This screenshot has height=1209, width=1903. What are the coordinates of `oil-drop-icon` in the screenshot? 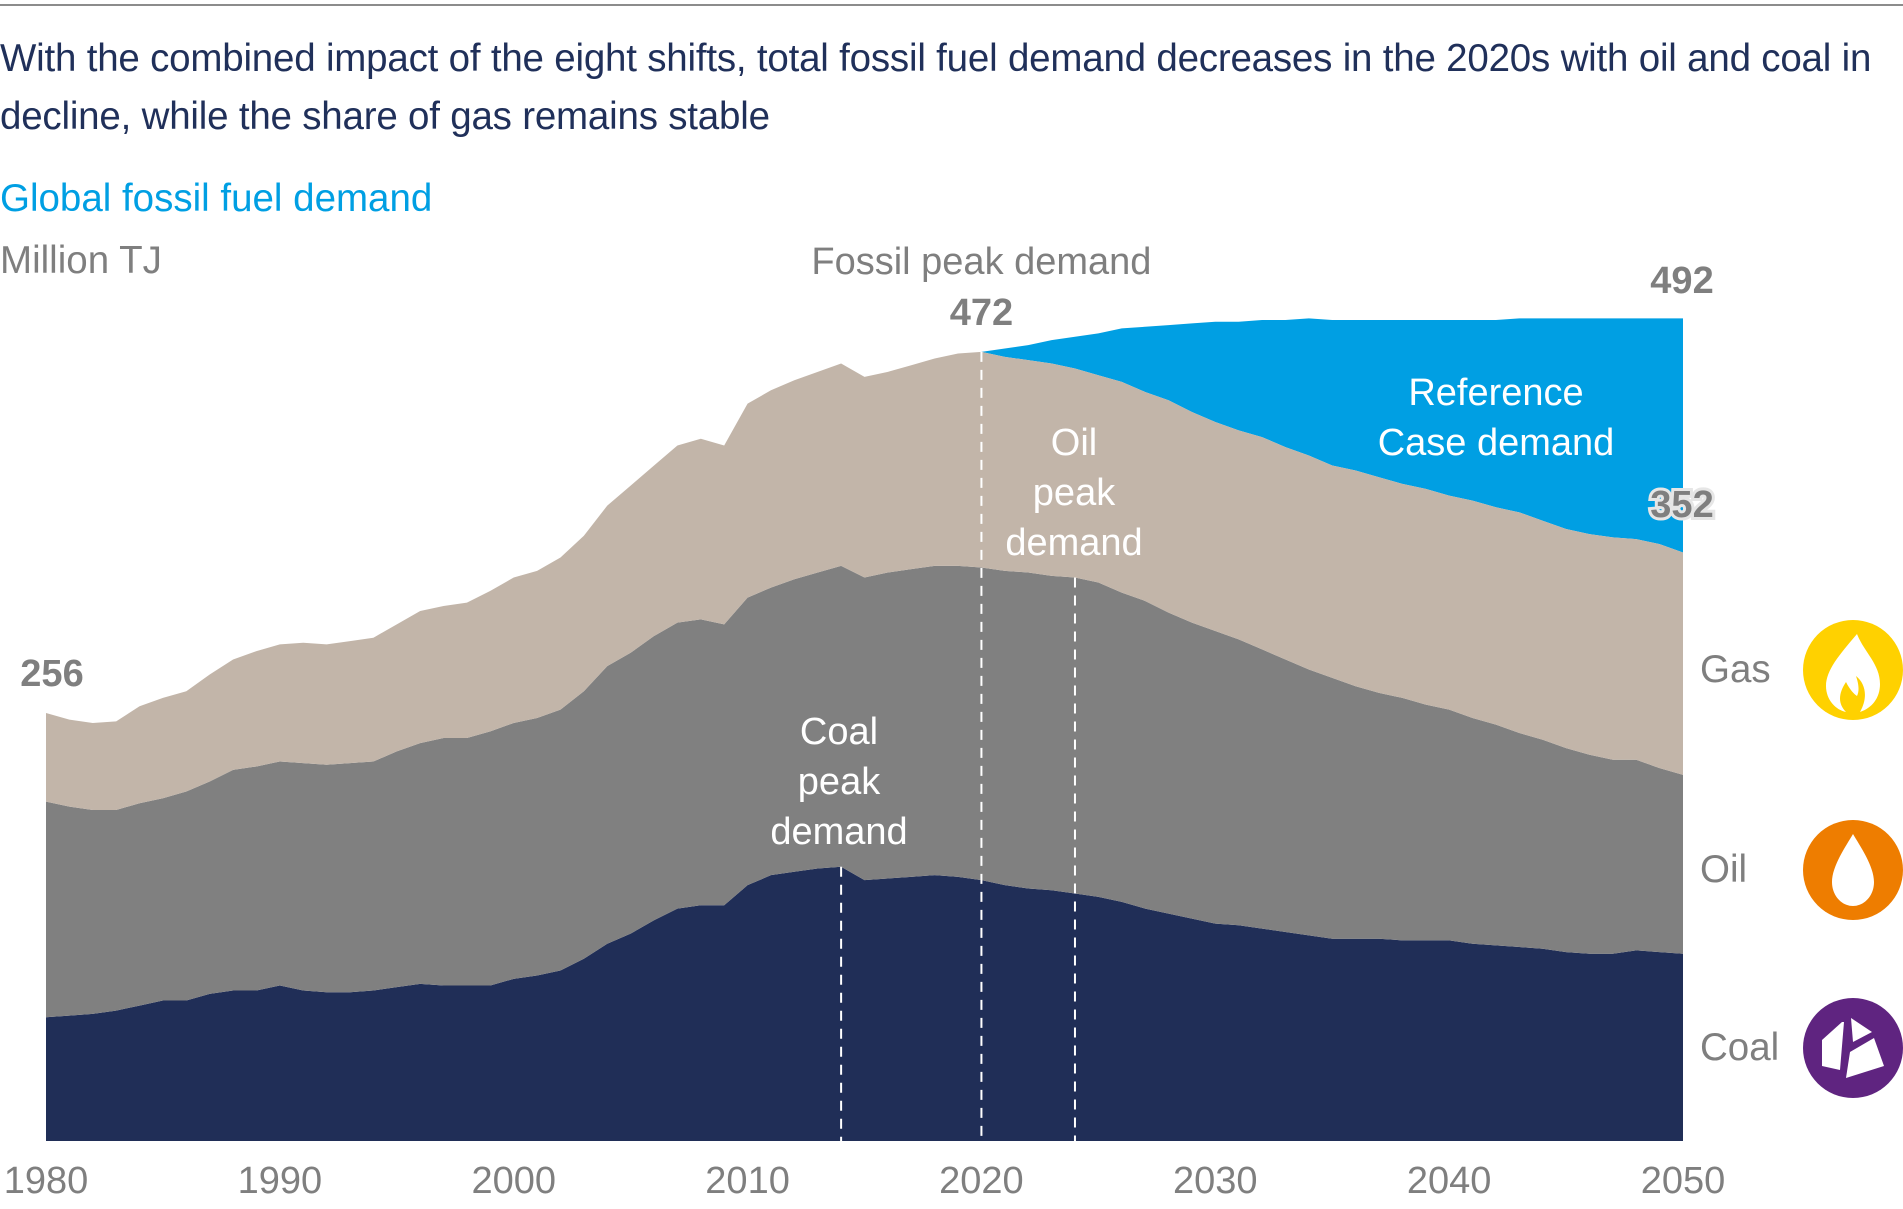 It's located at (1853, 870).